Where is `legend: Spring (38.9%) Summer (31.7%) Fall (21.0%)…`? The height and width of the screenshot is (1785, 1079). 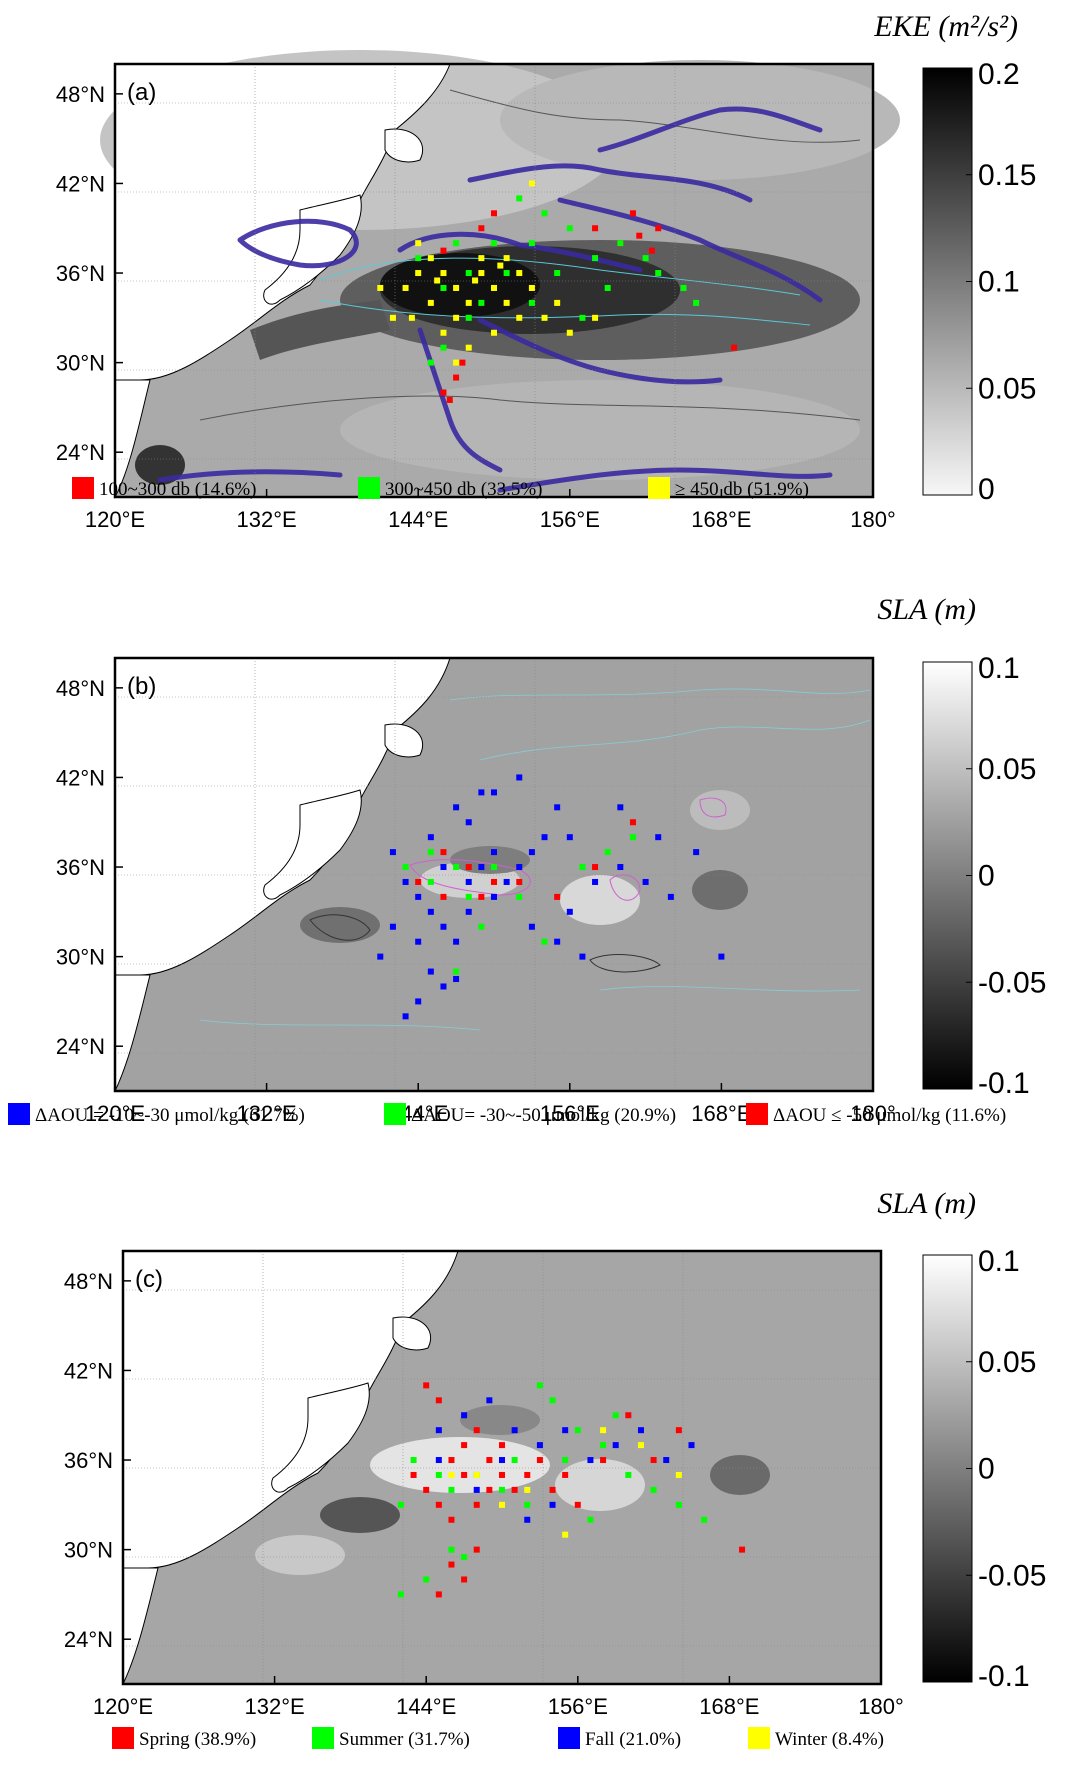 legend: Spring (38.9%) Summer (31.7%) Fall (21.0%)… is located at coordinates (498, 1738).